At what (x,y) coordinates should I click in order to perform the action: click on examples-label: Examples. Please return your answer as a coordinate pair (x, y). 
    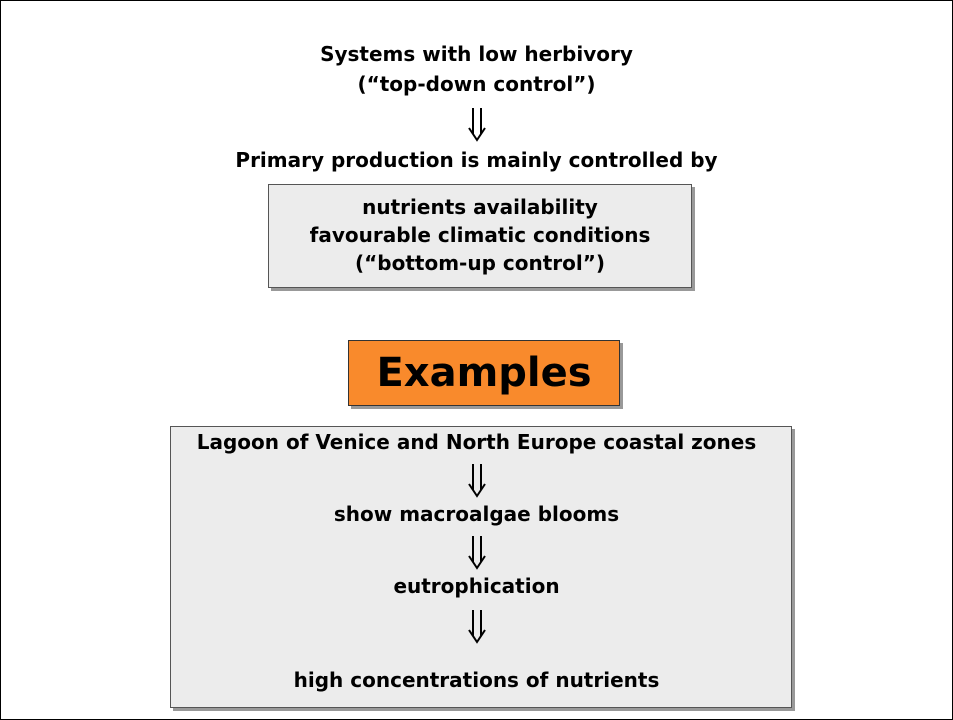
    Looking at the image, I should click on (484, 373).